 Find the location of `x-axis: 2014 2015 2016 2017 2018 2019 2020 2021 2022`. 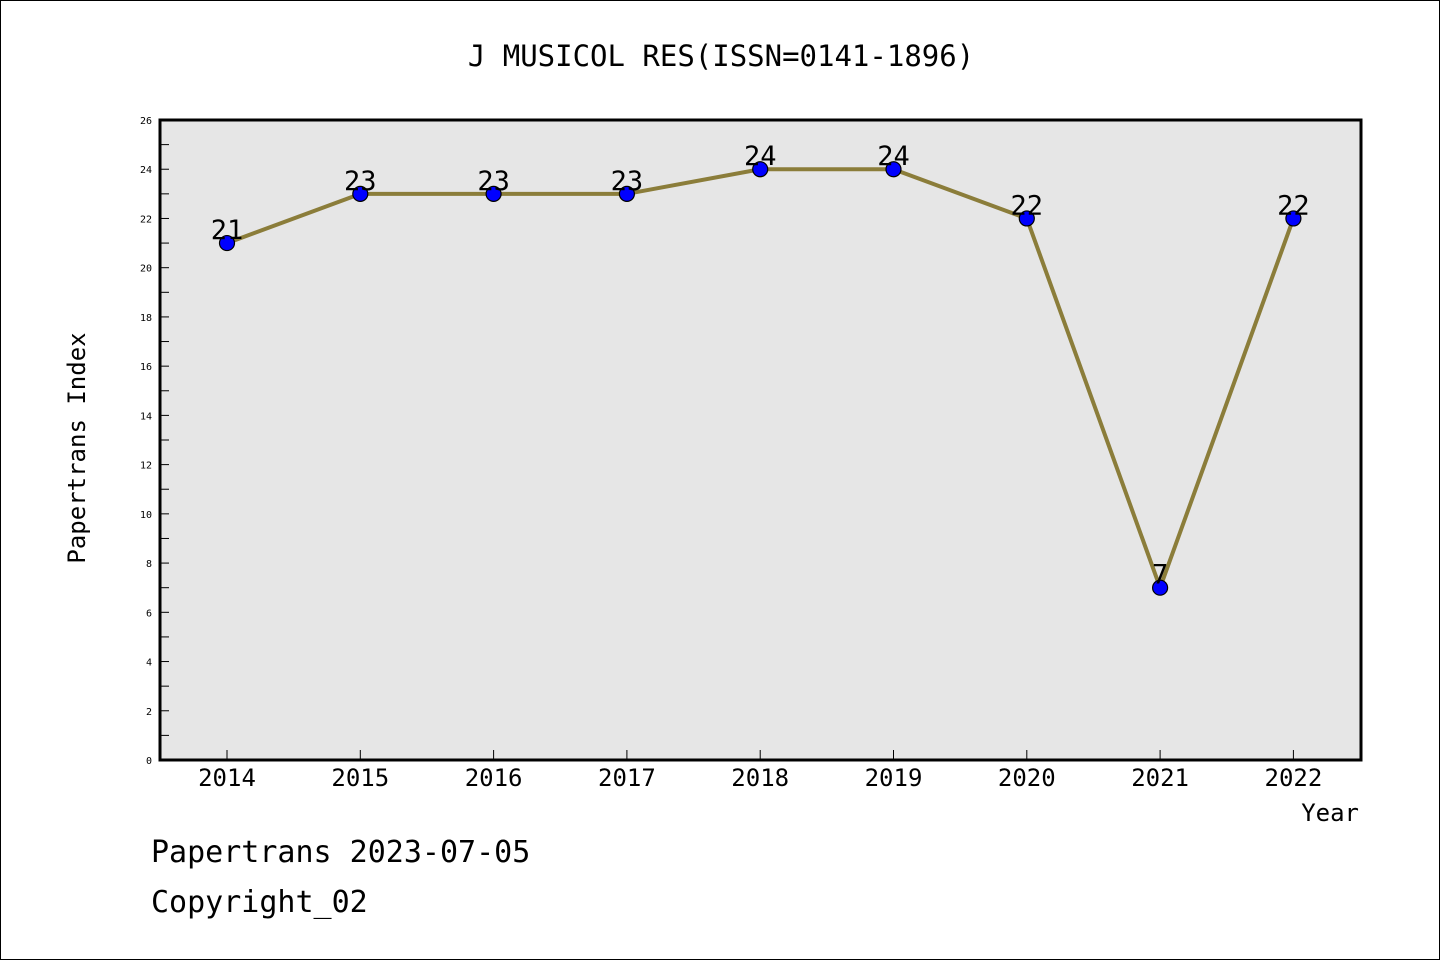

x-axis: 2014 2015 2016 2017 2018 2019 2020 2021 2022 is located at coordinates (760, 771).